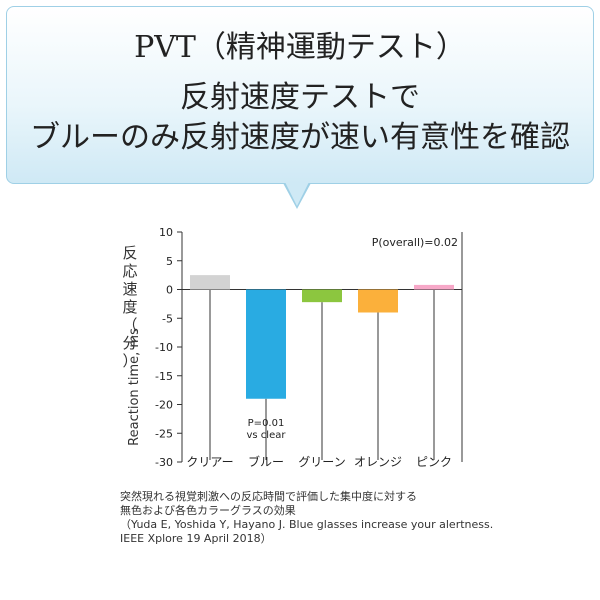 Image resolution: width=600 pixels, height=600 pixels. I want to click on ylabel-ja-char: 応, so click(129, 271).